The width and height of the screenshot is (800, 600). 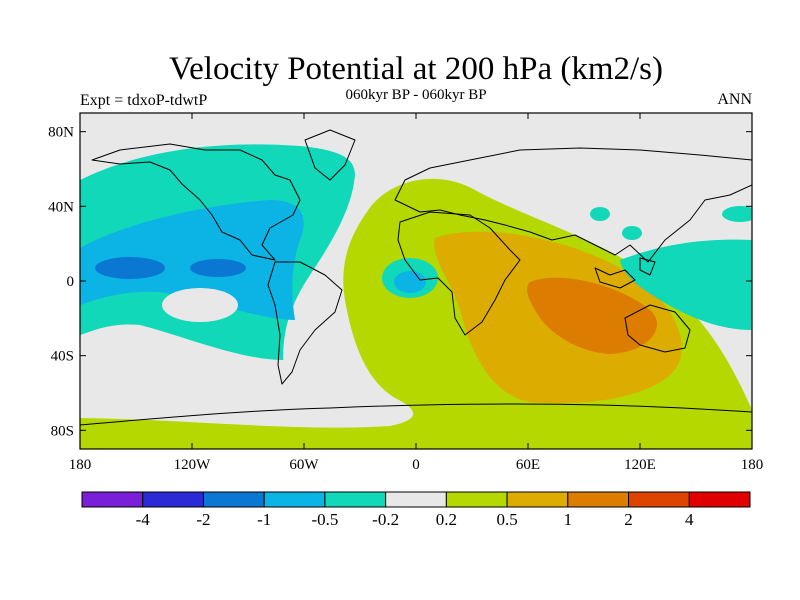 I want to click on lat-tick-label: 80N, so click(x=61, y=133).